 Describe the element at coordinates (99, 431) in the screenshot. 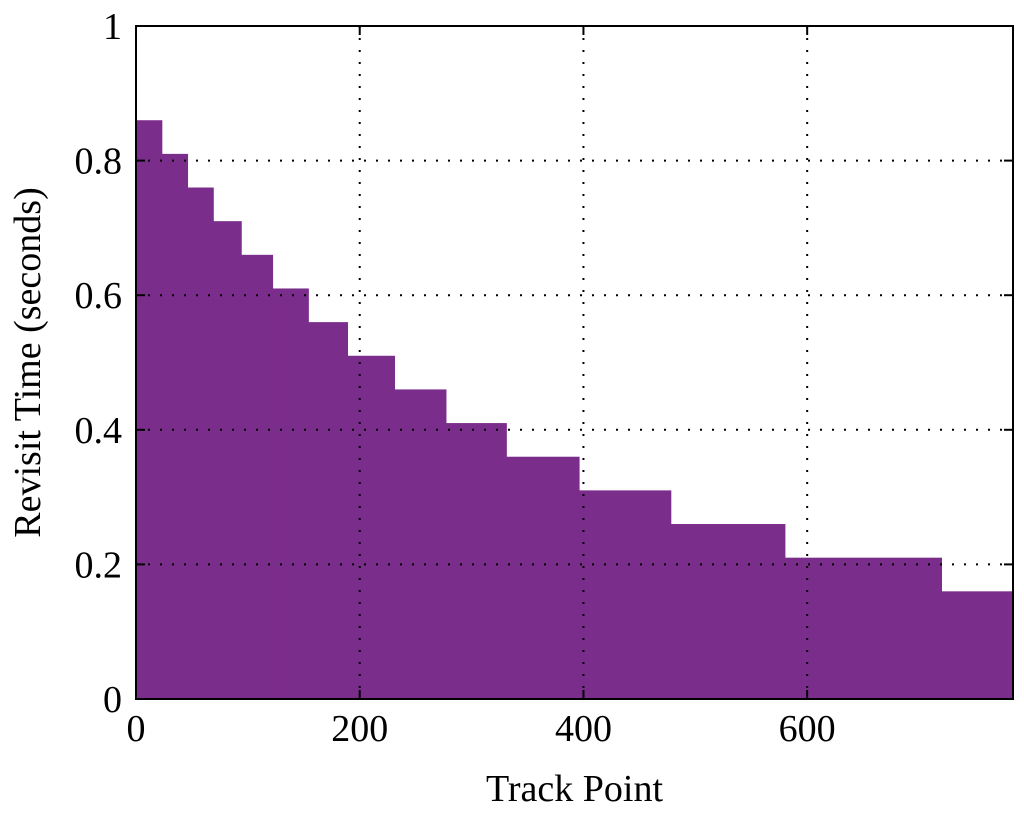

I see `y-tick-label-2: 0.4` at that location.